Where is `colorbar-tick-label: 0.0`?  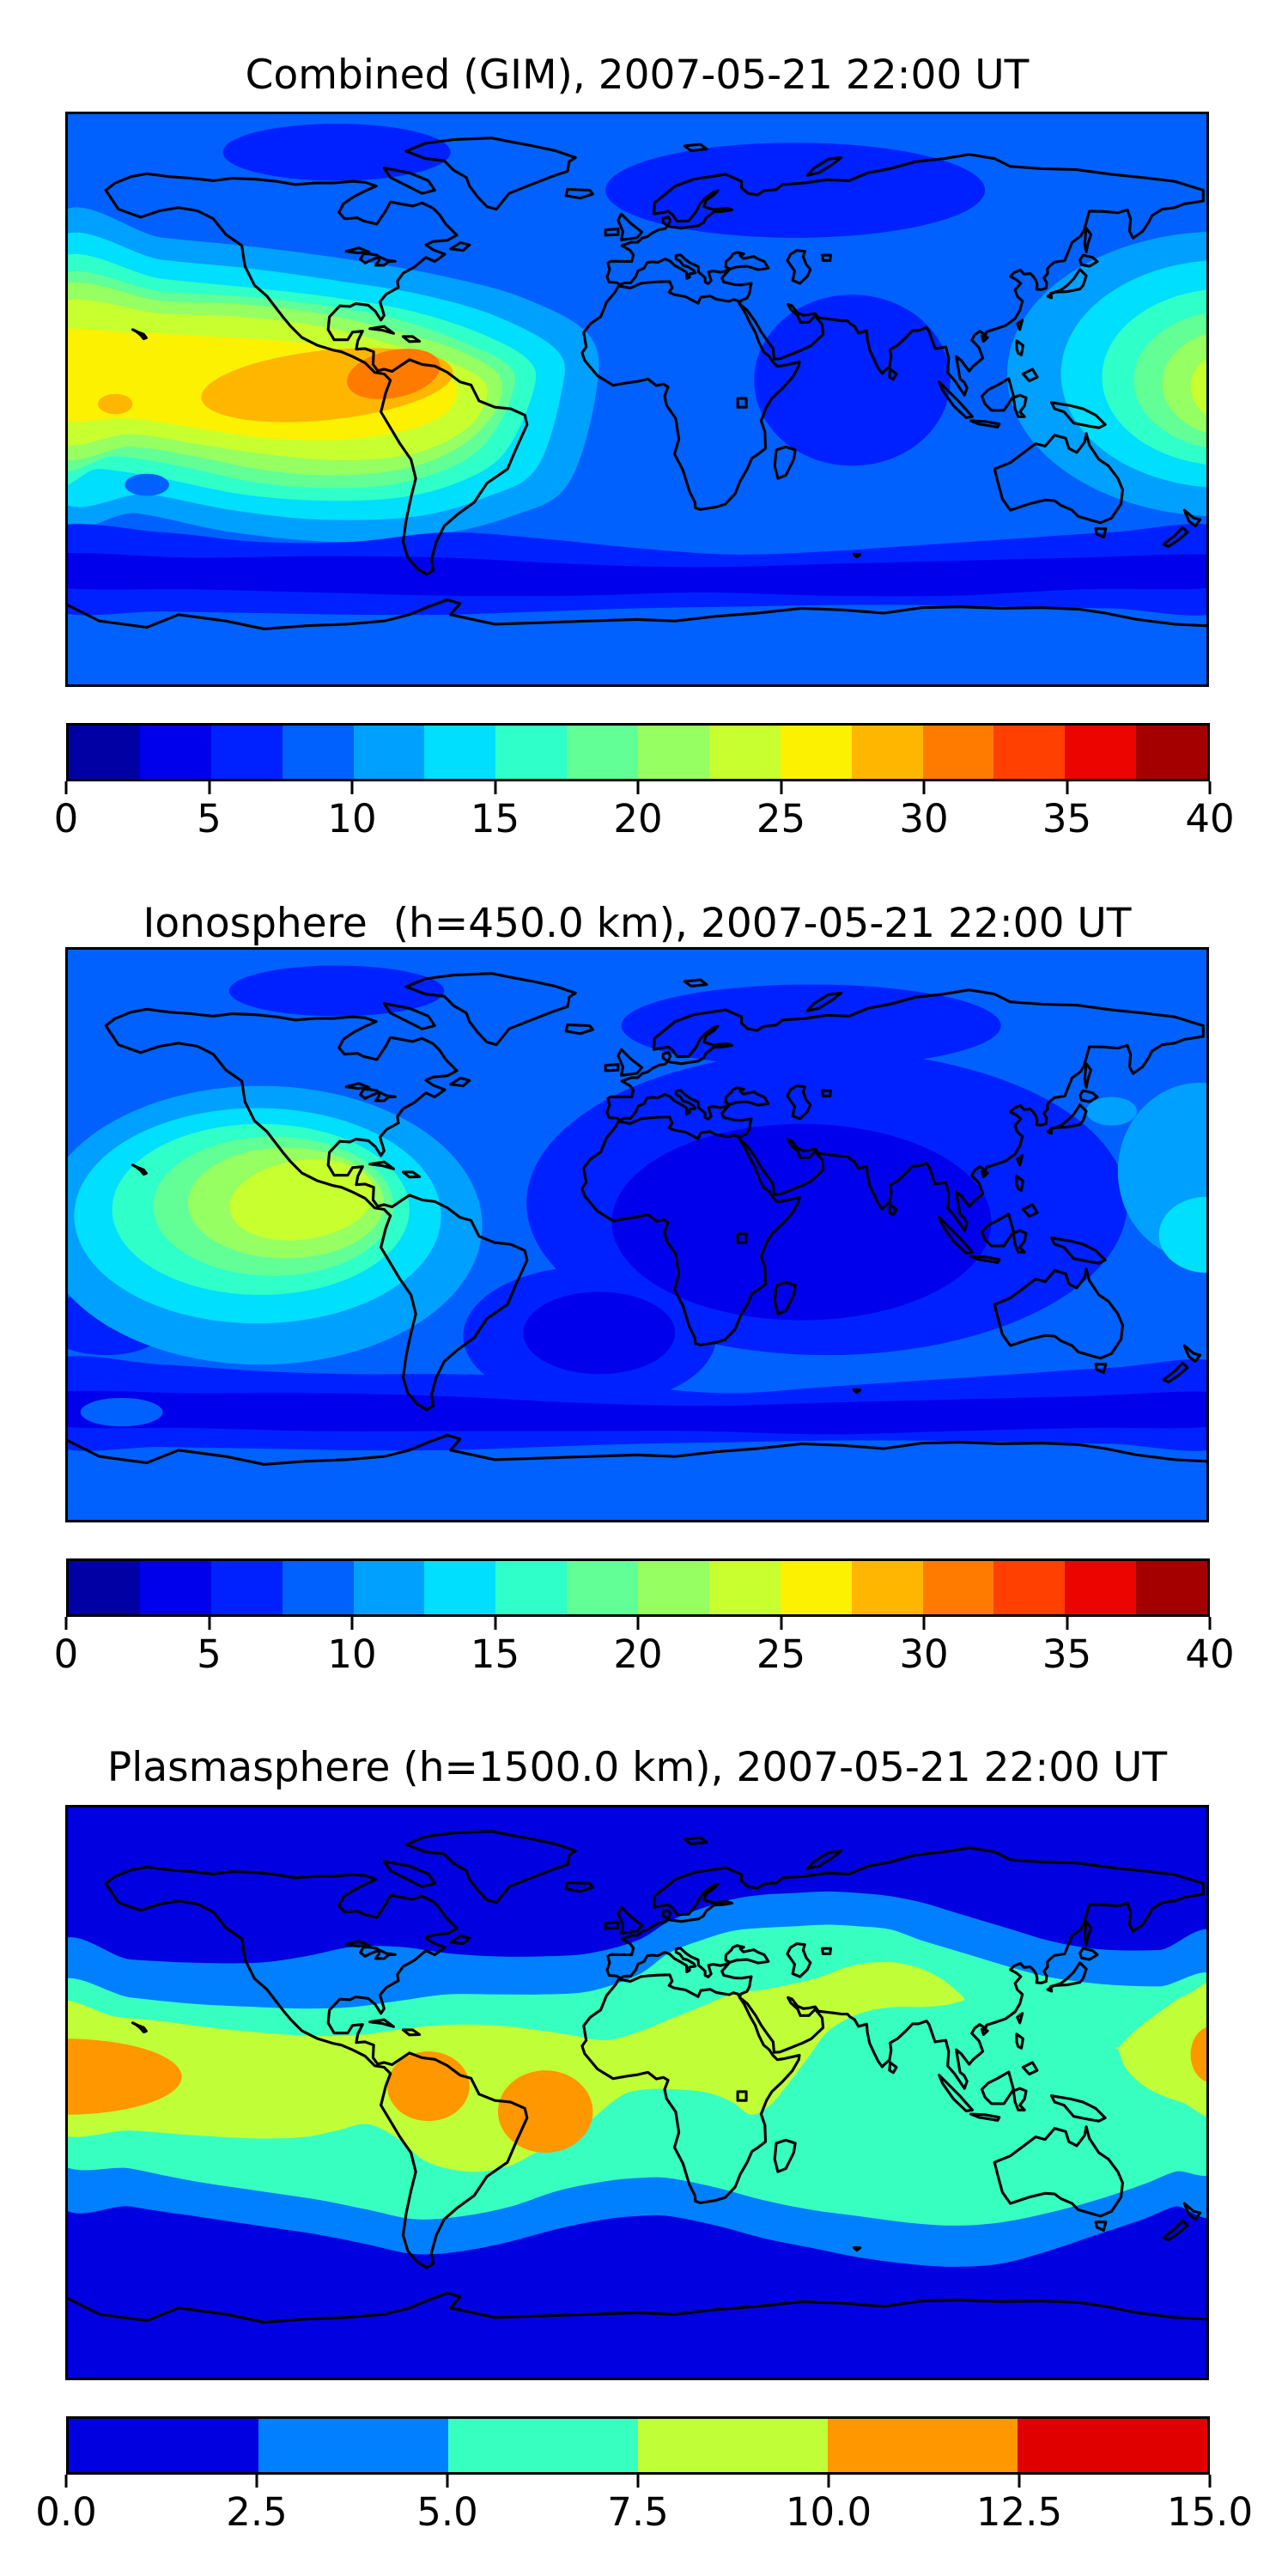
colorbar-tick-label: 0.0 is located at coordinates (66, 2512).